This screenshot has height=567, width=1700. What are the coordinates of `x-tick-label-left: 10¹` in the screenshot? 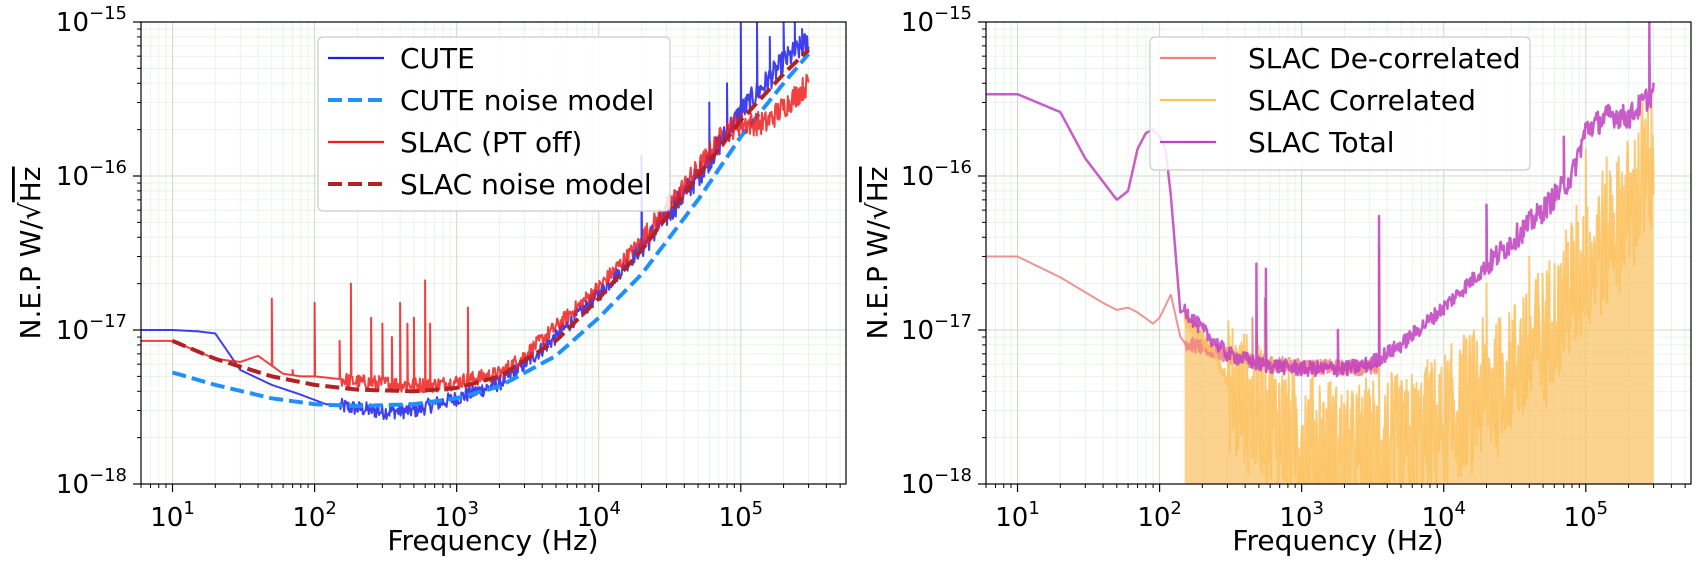 It's located at (172, 515).